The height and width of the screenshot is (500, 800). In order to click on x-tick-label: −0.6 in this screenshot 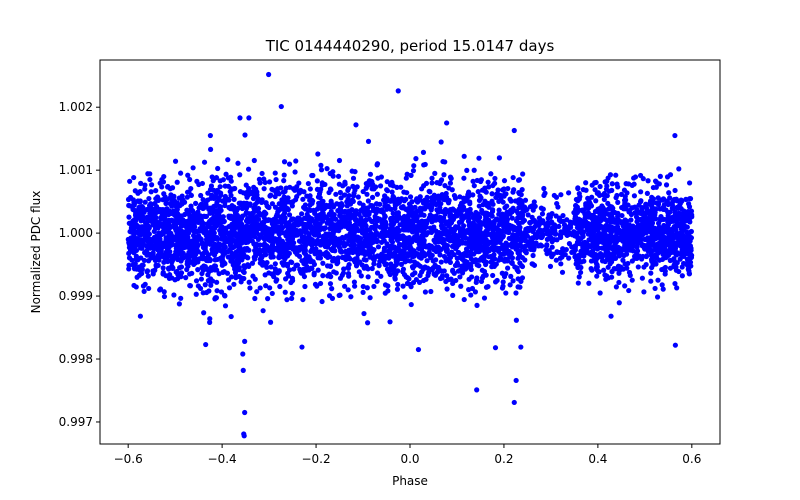, I will do `click(128, 459)`.